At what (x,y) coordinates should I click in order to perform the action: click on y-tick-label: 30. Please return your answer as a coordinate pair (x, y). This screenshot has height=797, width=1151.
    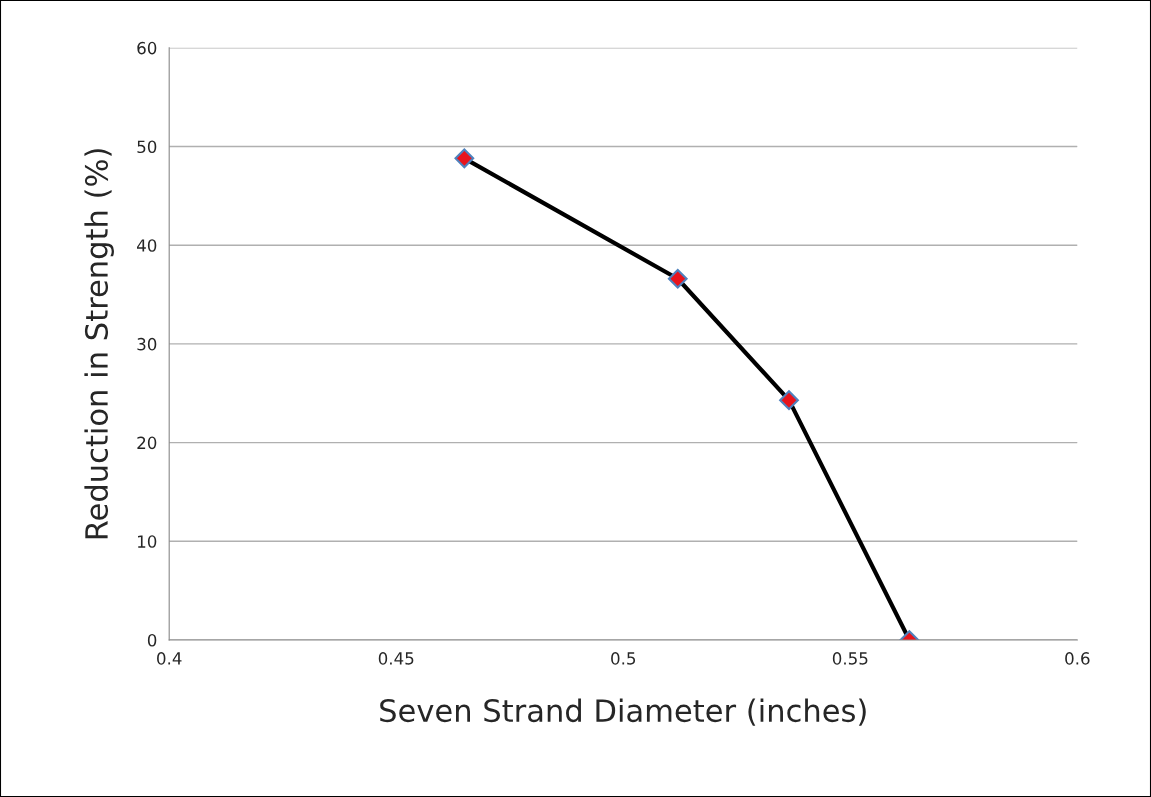
    Looking at the image, I should click on (147, 344).